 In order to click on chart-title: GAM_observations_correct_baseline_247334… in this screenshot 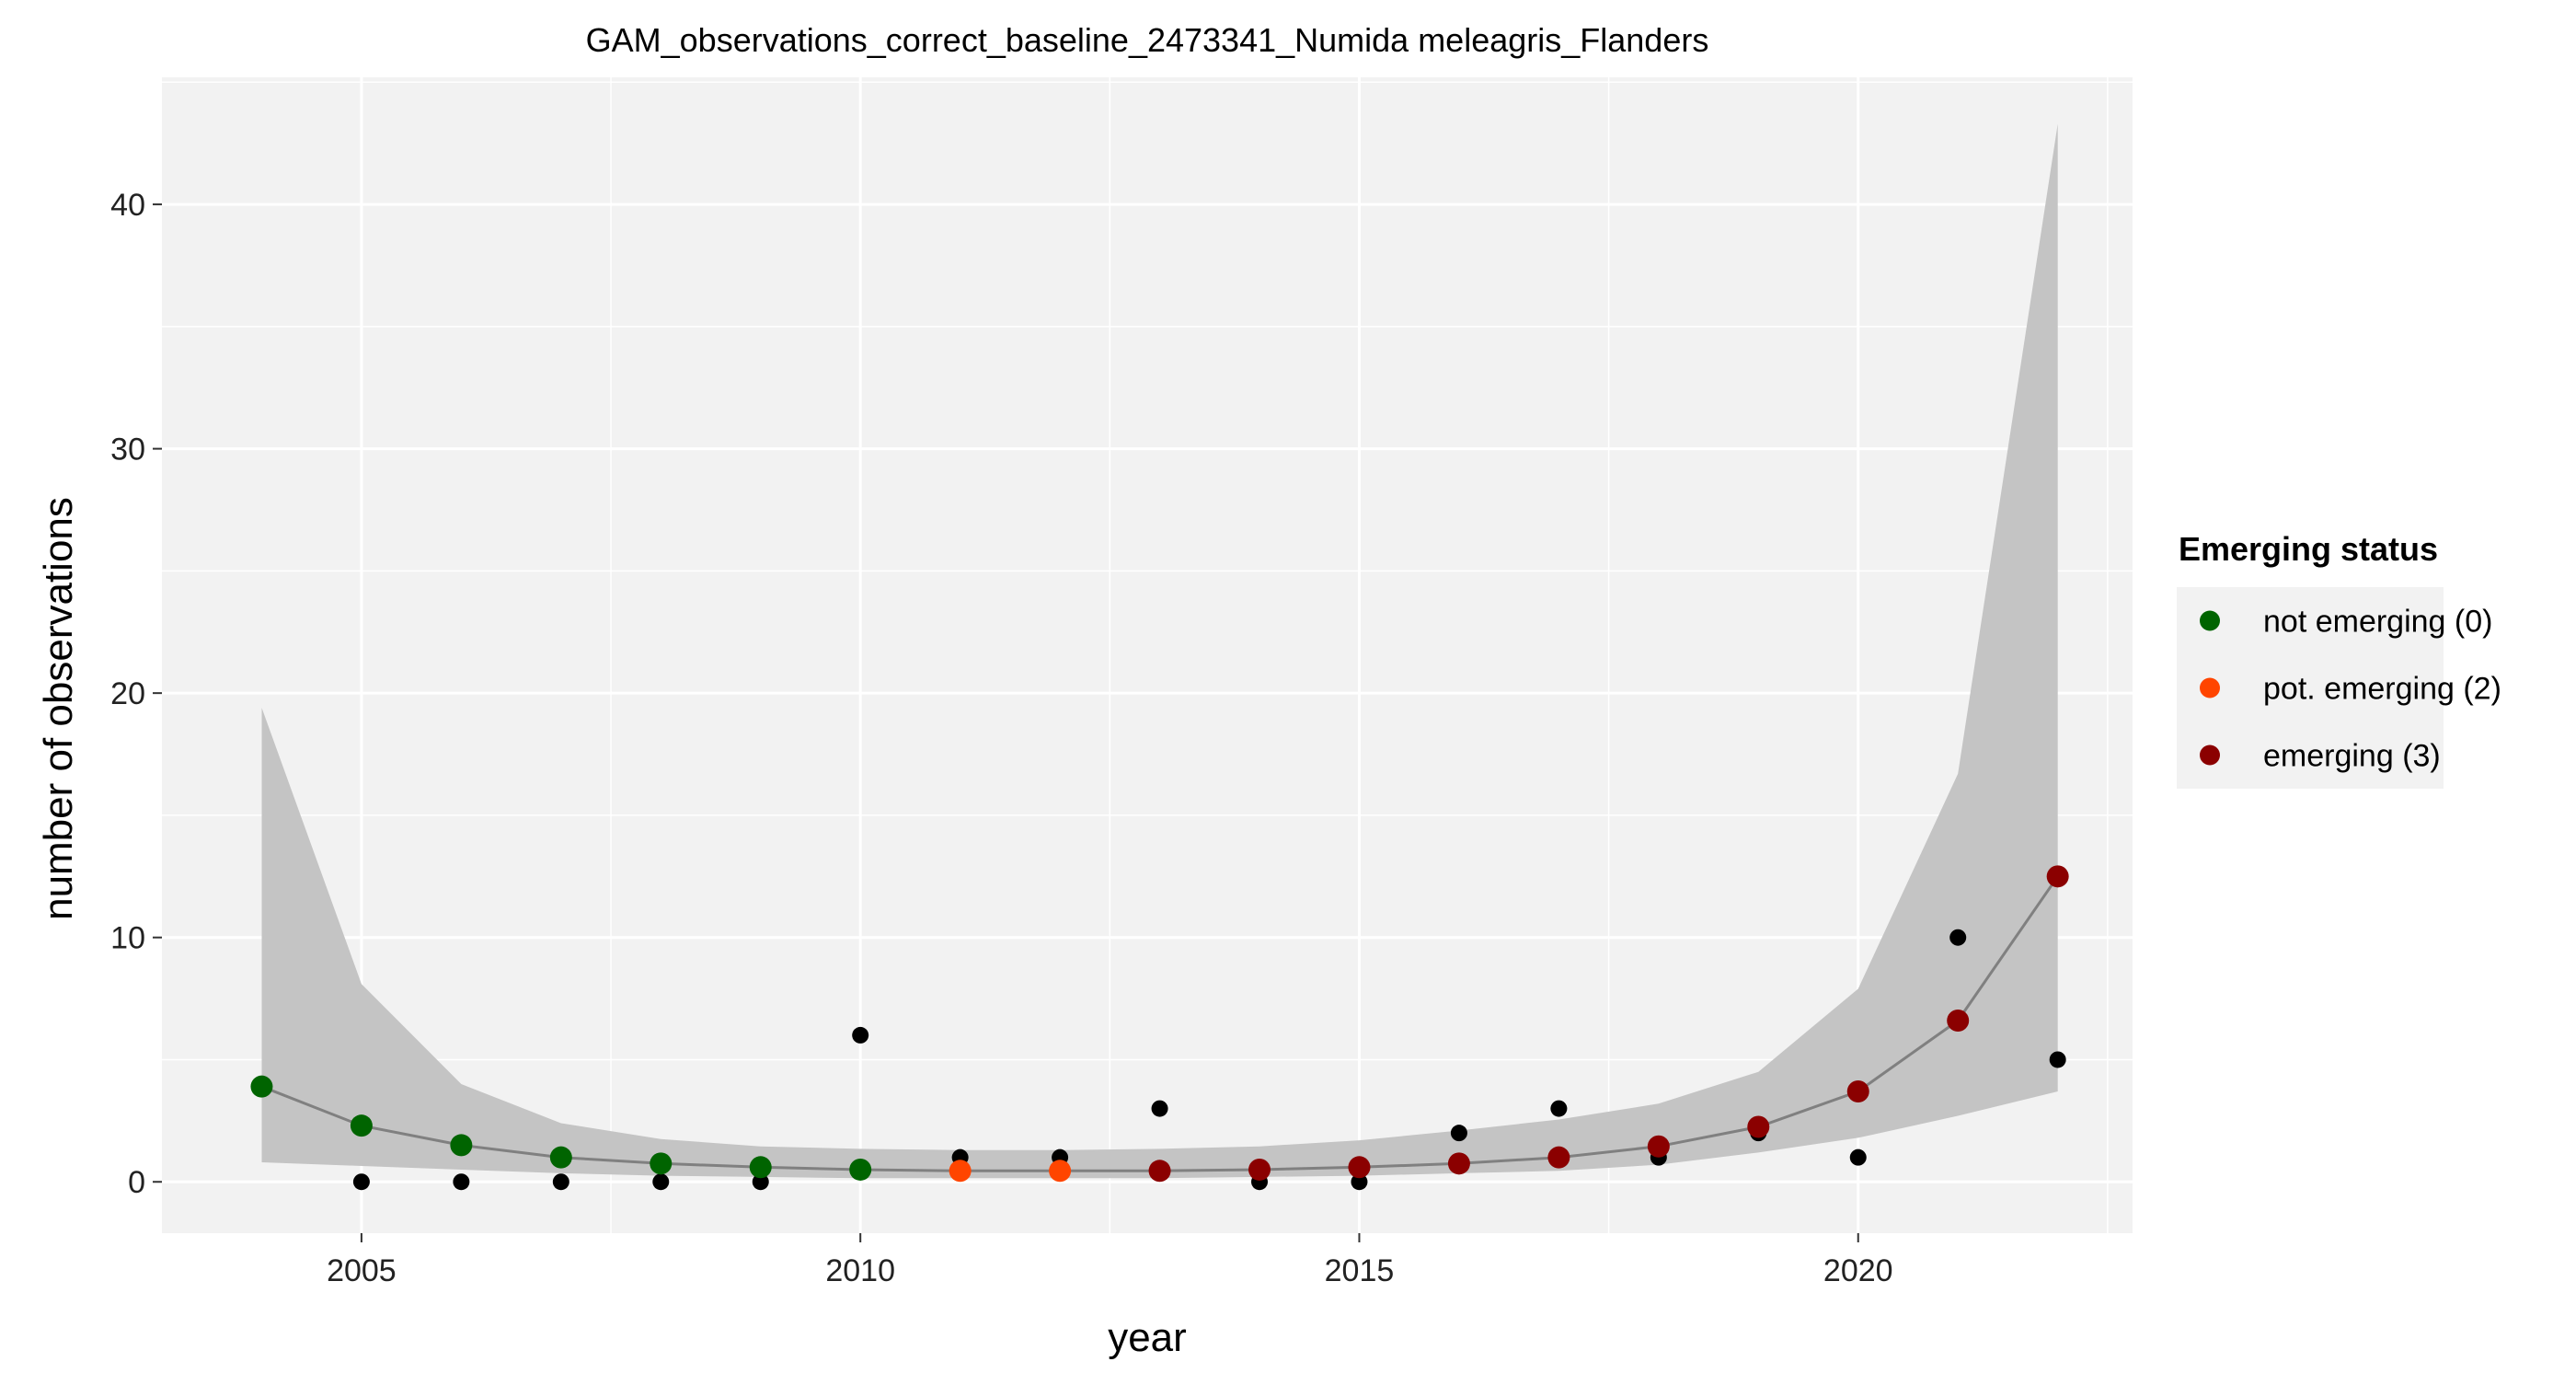, I will do `click(1147, 40)`.